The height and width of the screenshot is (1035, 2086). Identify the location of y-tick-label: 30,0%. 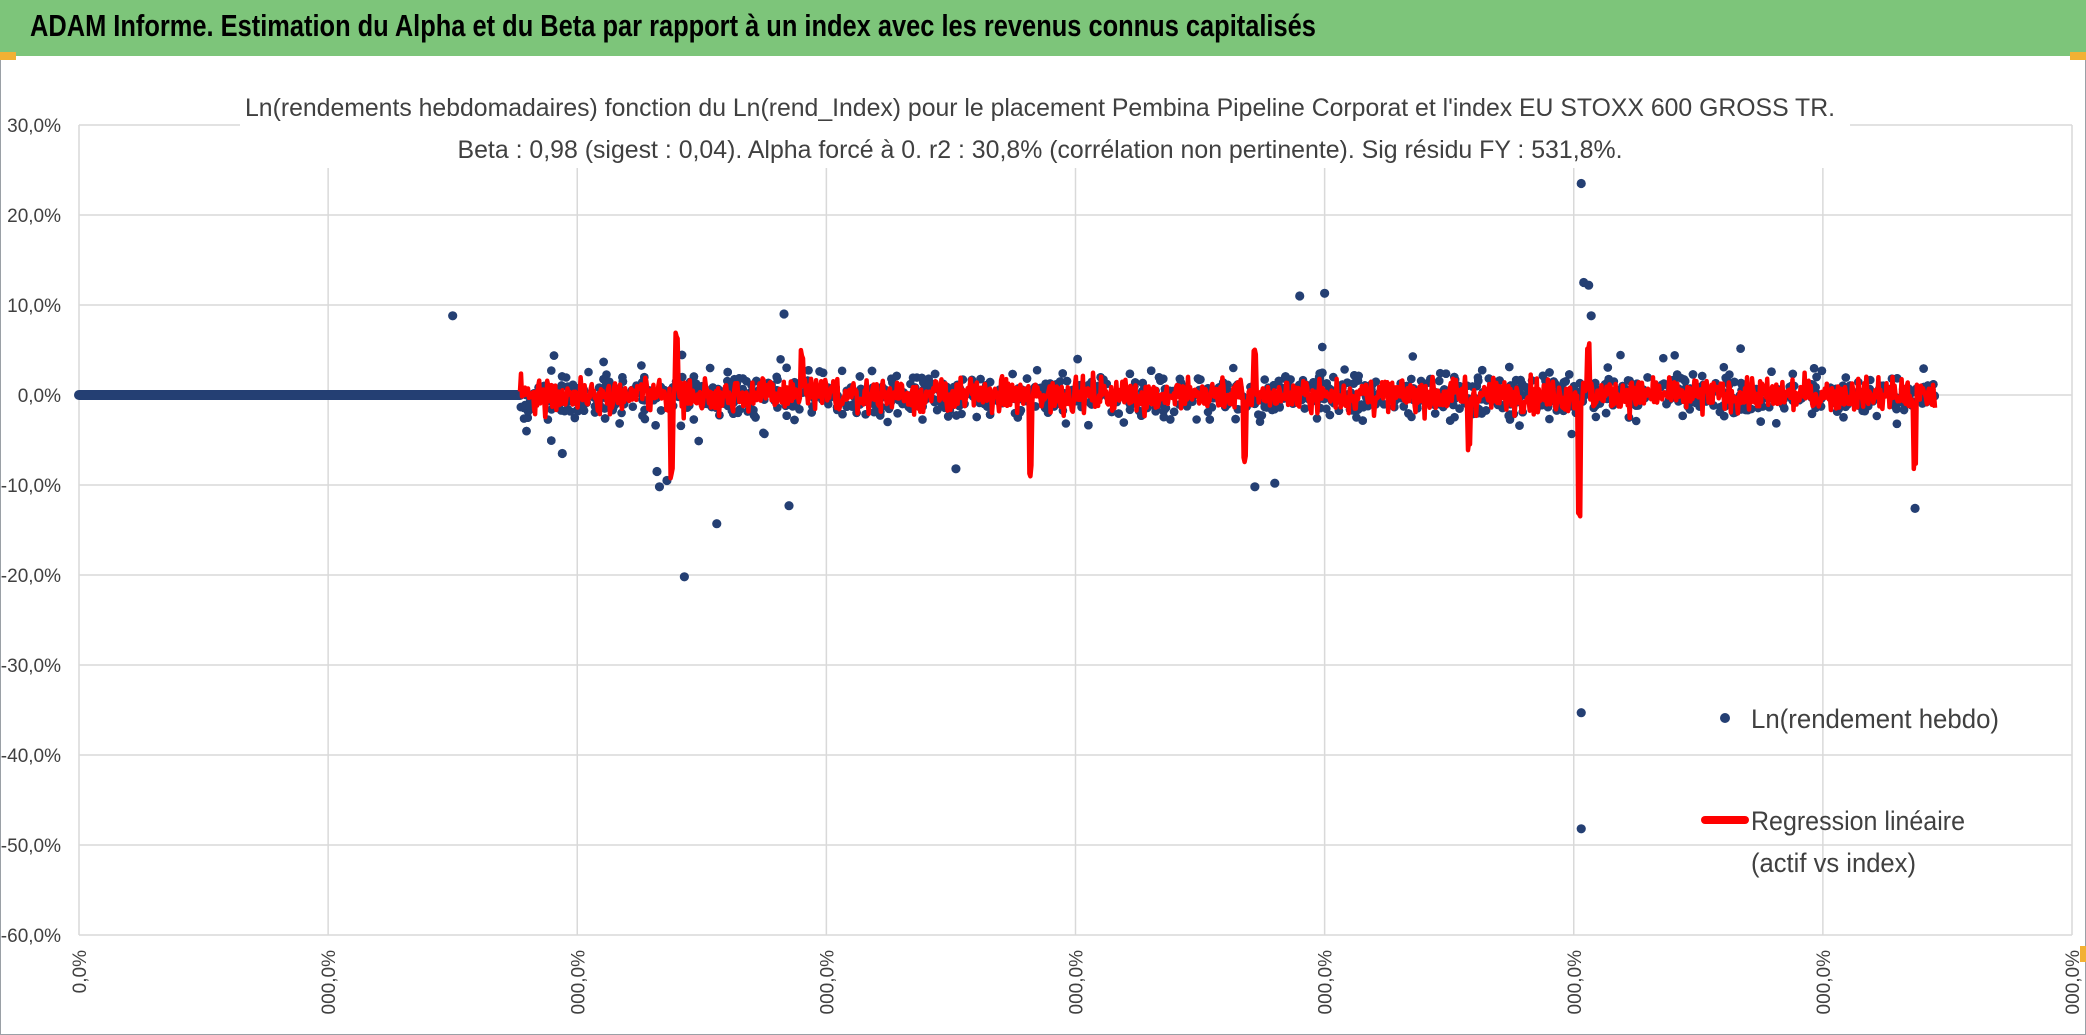
(34, 126).